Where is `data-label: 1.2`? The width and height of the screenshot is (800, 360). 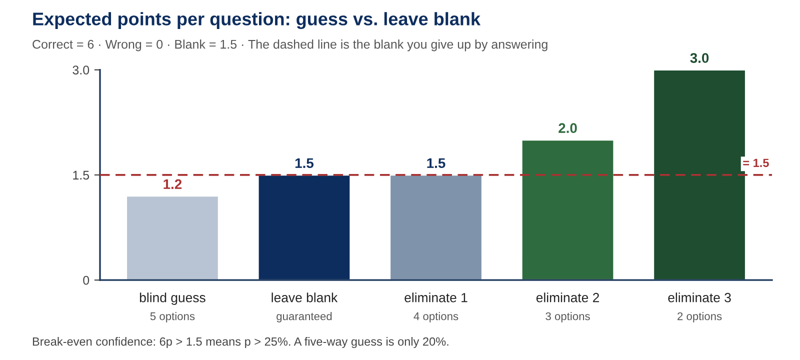
data-label: 1.2 is located at coordinates (173, 184).